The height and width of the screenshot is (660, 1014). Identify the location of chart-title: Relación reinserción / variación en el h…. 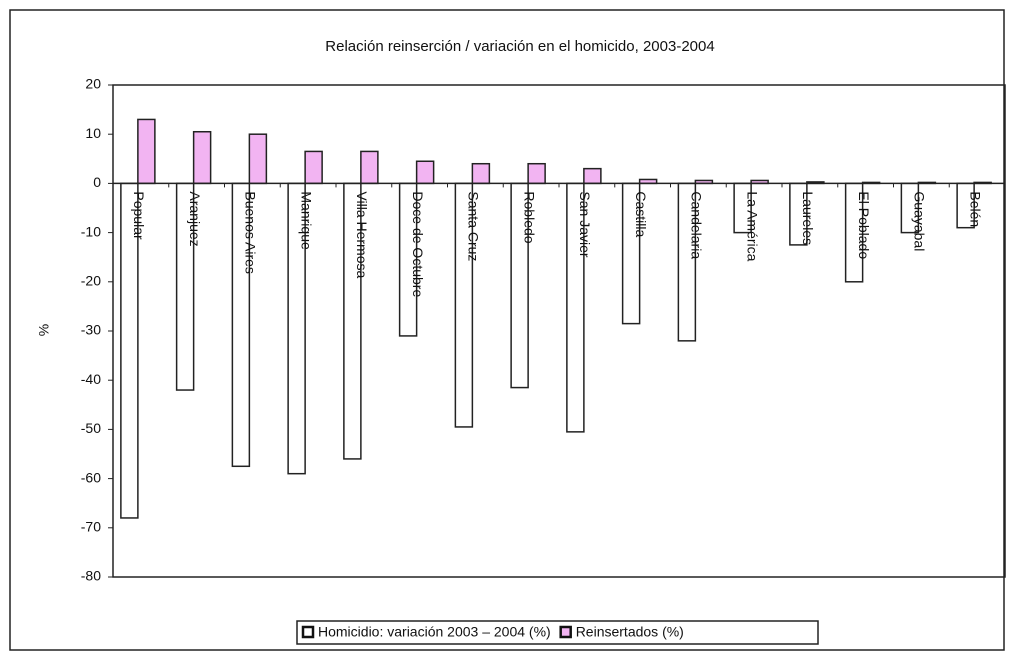
(519, 46).